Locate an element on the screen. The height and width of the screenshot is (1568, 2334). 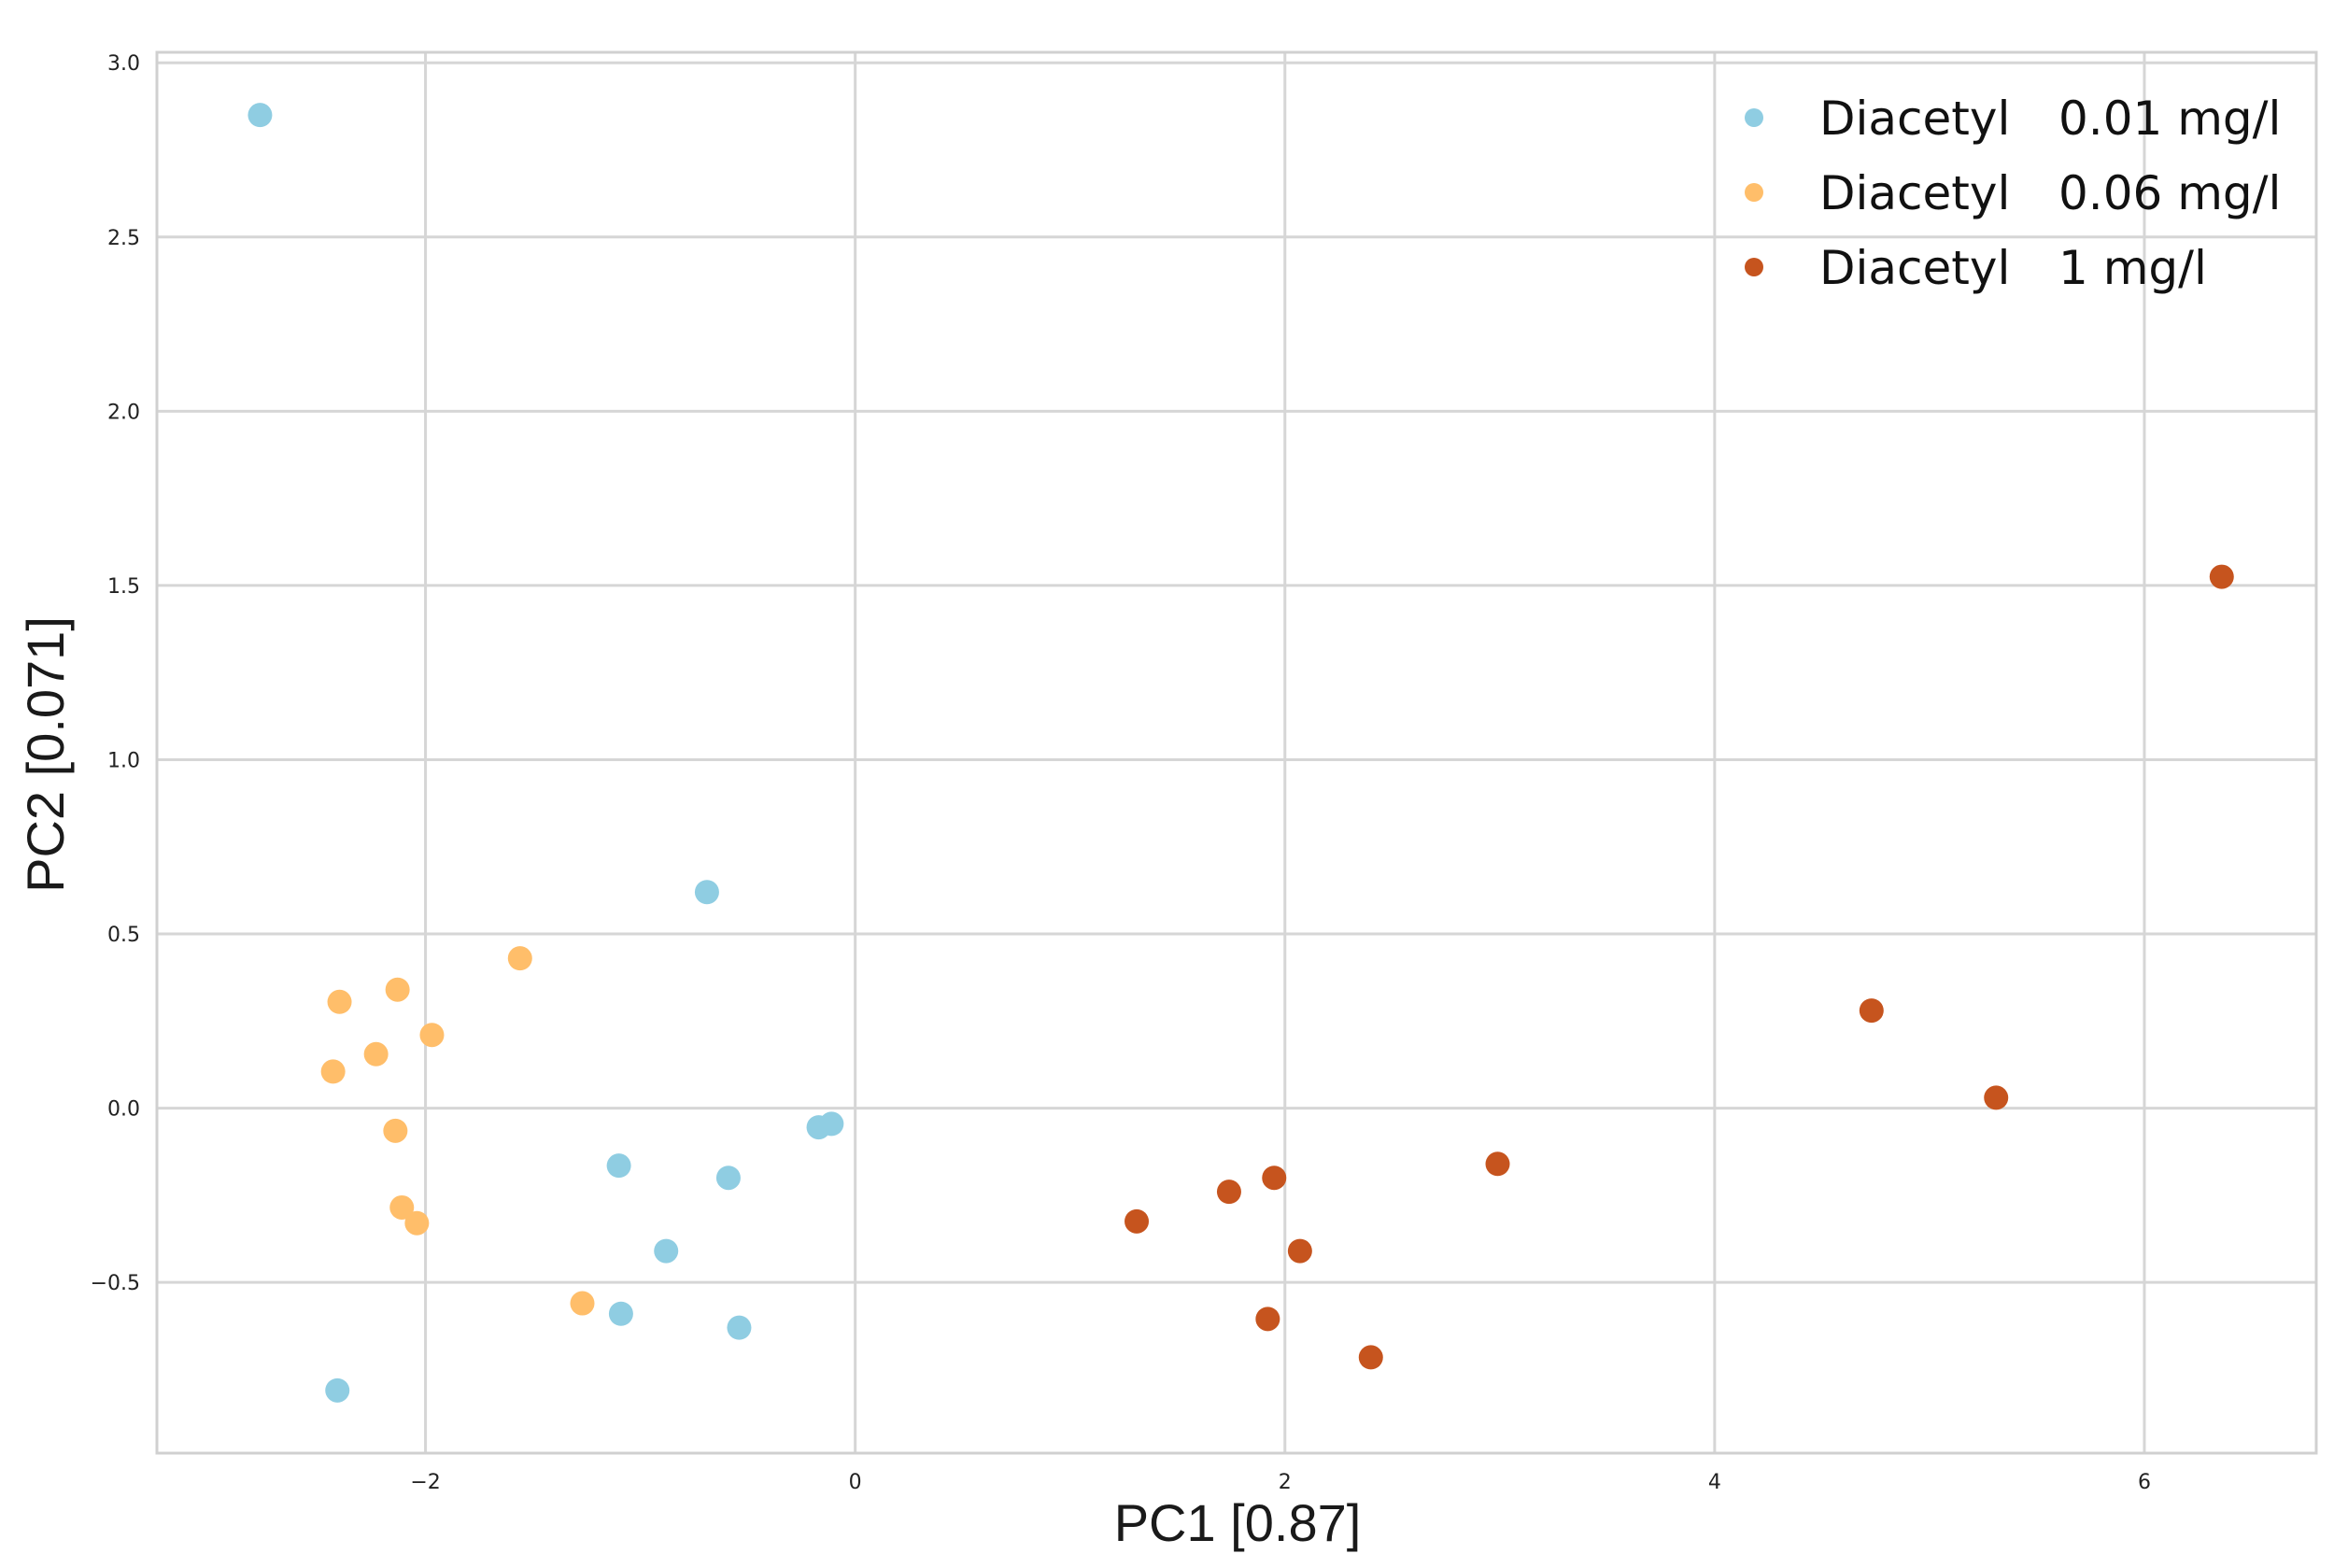
x-tick-label: −2 is located at coordinates (425, 1482).